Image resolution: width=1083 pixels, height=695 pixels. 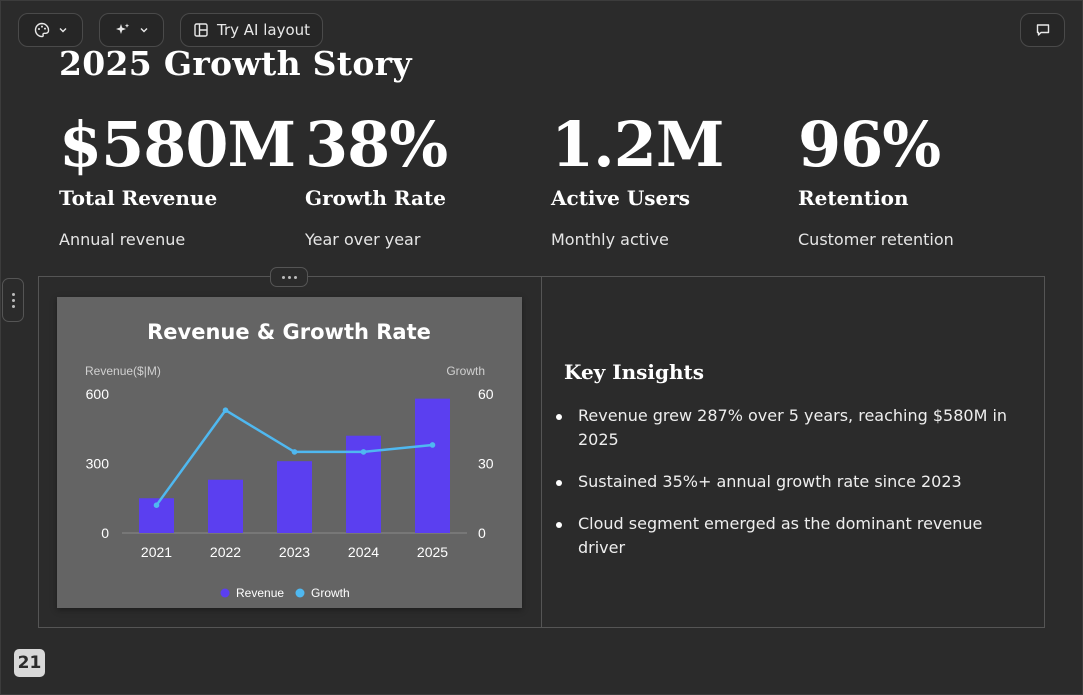 What do you see at coordinates (486, 464) in the screenshot?
I see `y2-tick-label: 30` at bounding box center [486, 464].